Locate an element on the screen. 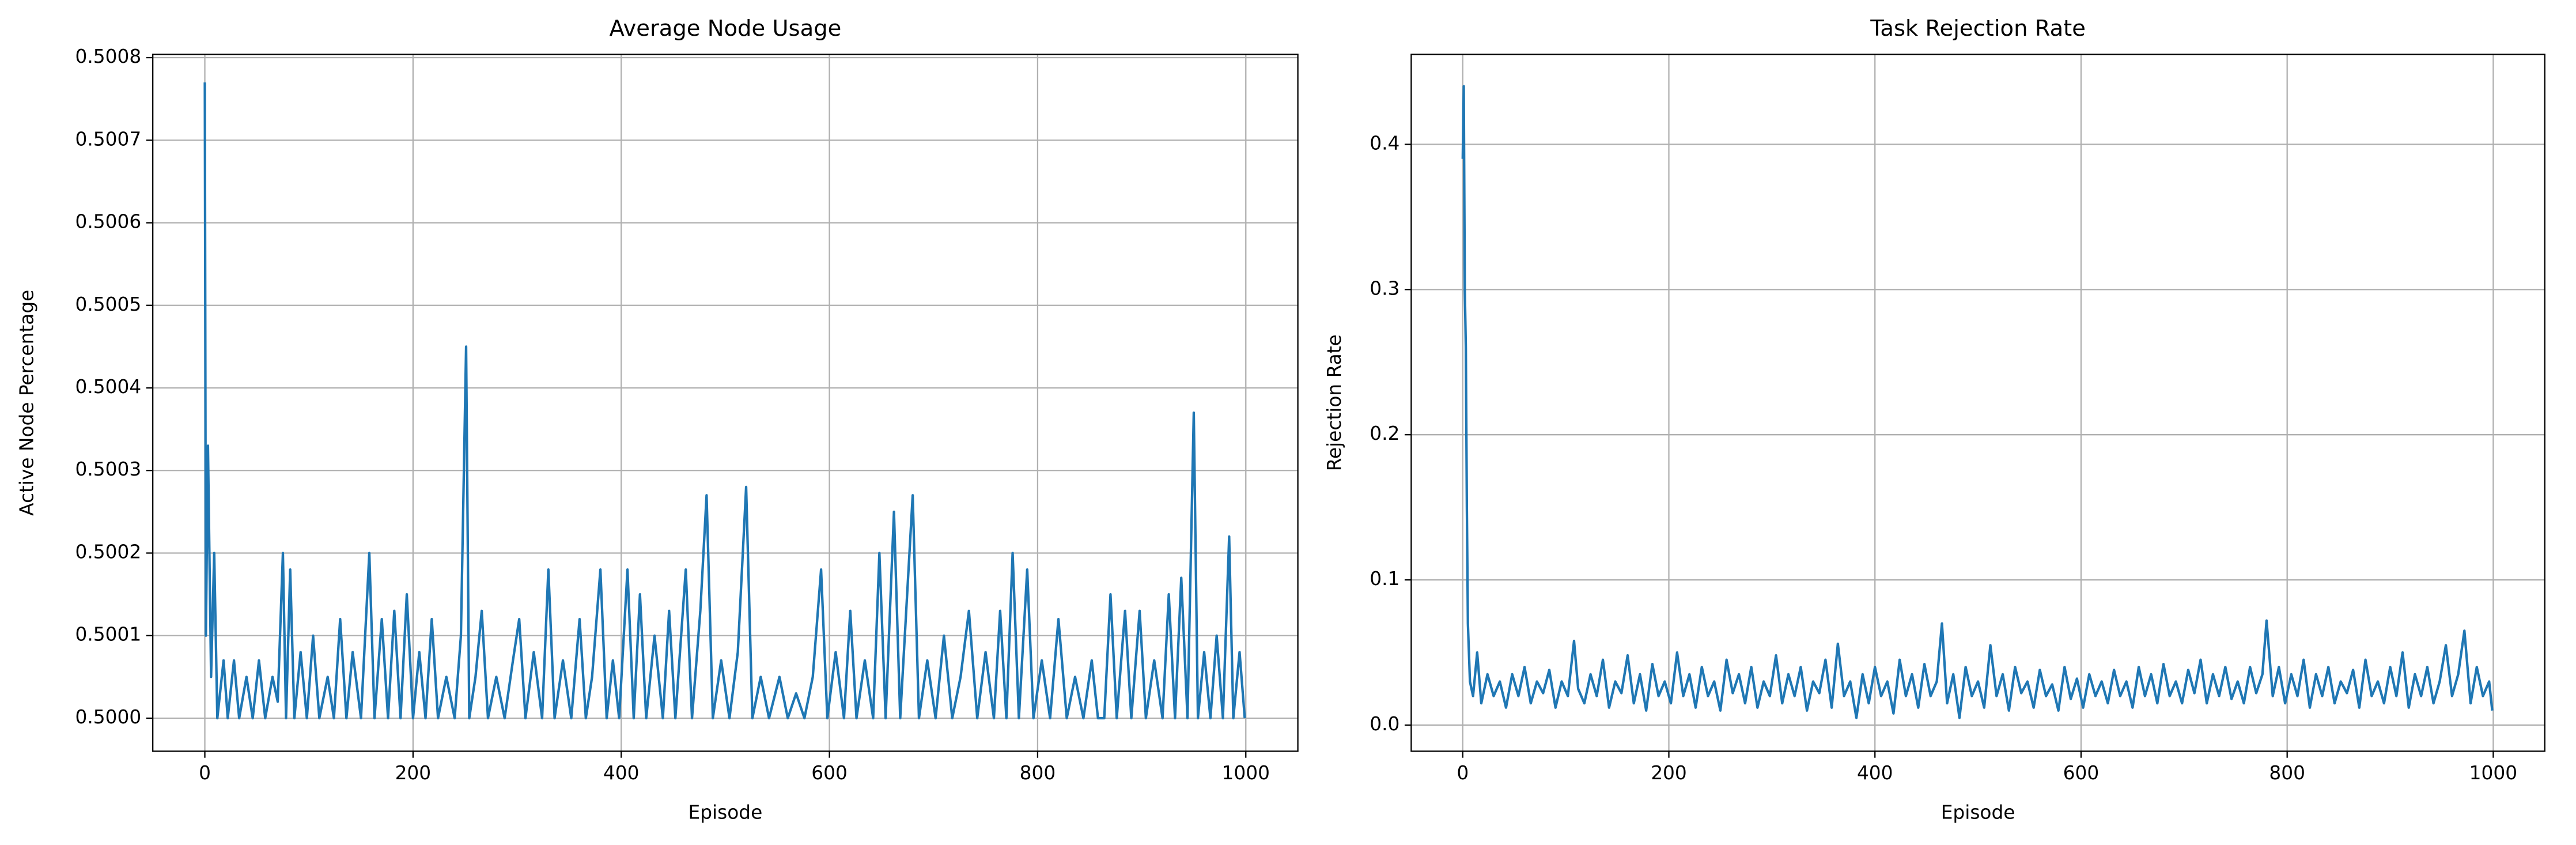 This screenshot has width=2576, height=845. y-tick-label: 0.5003 is located at coordinates (108, 469).